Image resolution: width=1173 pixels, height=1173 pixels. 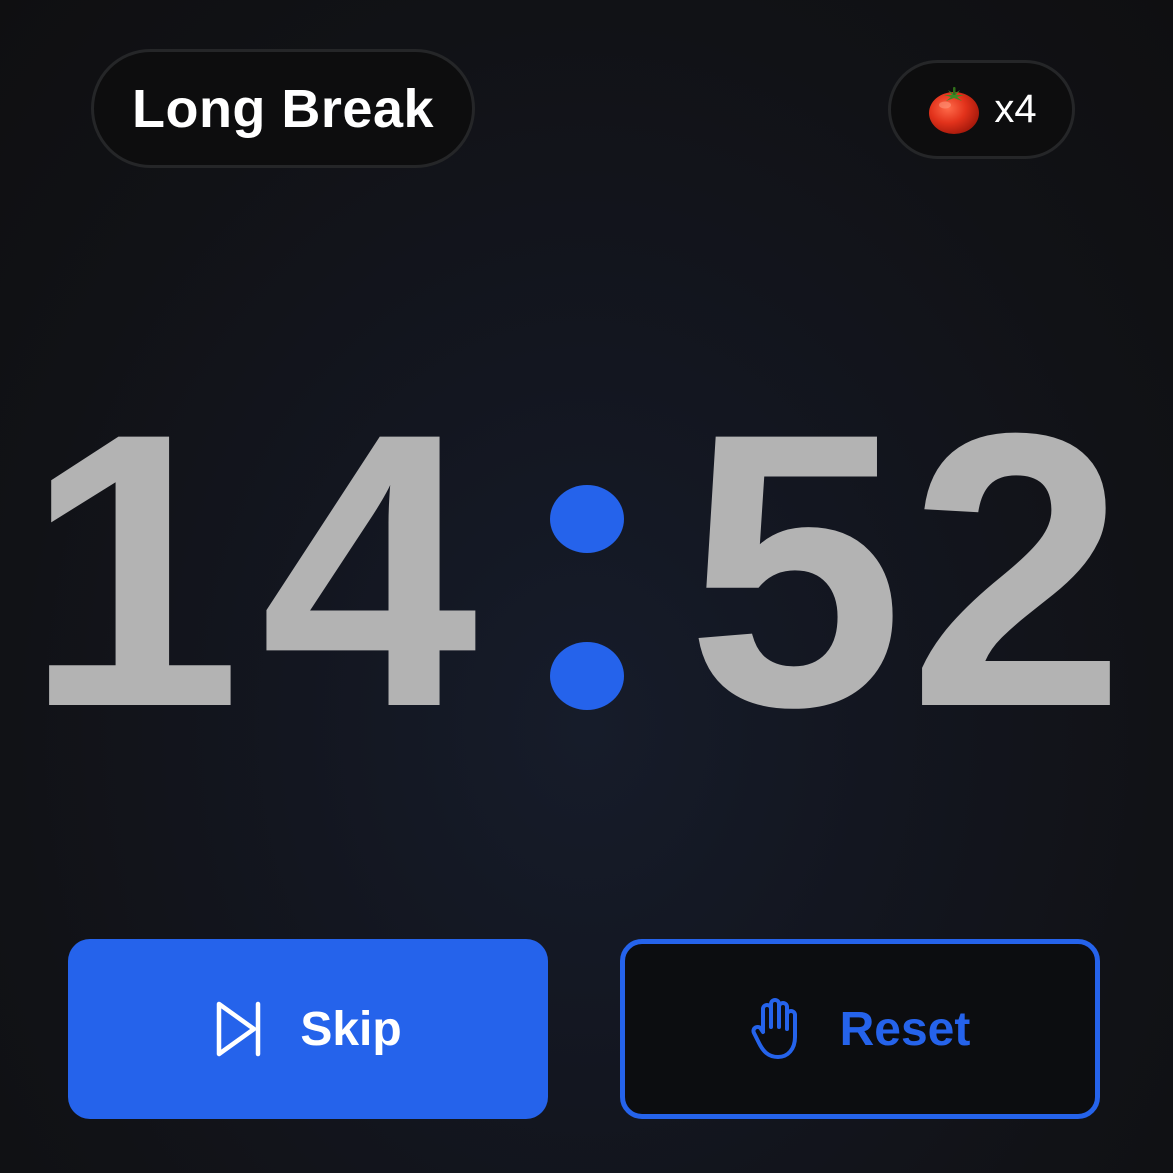 I want to click on timer-separator-dot-bottom, so click(x=587, y=676).